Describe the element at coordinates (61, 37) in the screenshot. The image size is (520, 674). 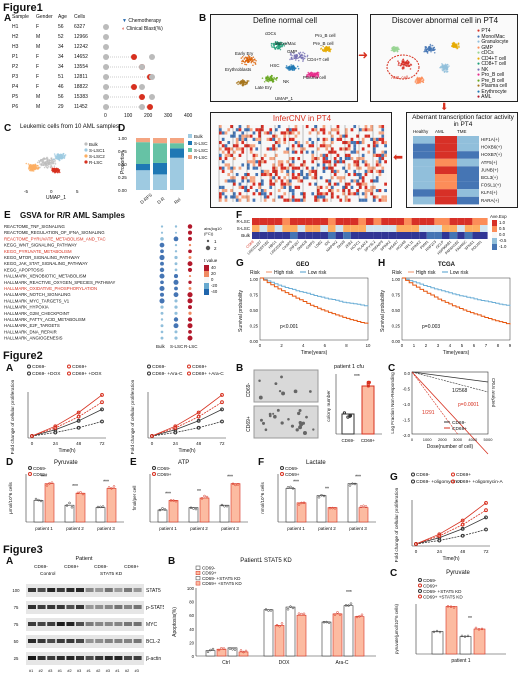
I see `sample-cell: 52` at that location.